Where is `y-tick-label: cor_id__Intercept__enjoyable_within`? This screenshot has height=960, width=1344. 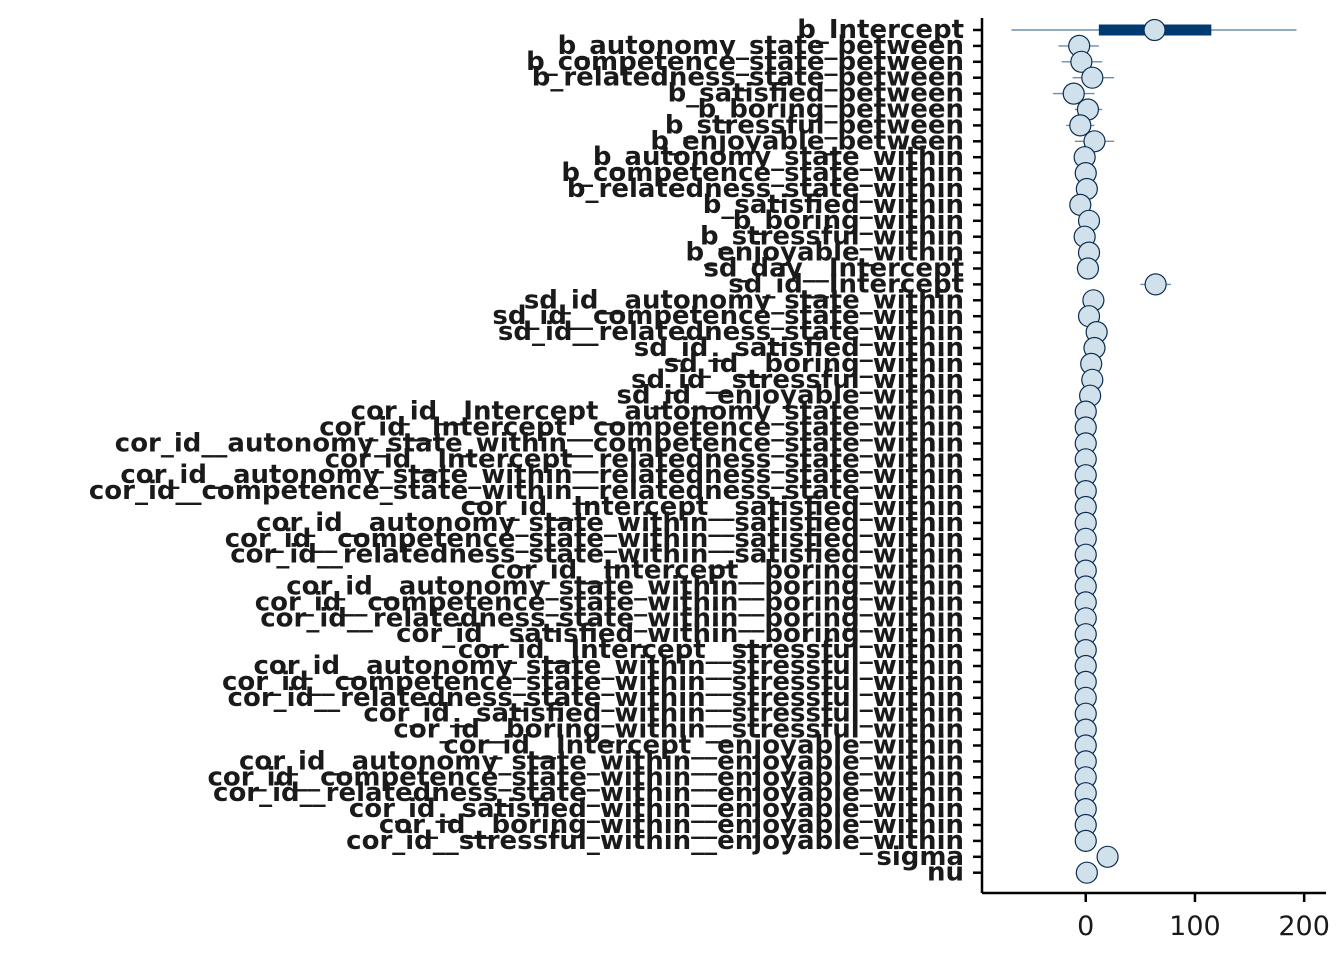 y-tick-label: cor_id__Intercept__enjoyable_within is located at coordinates (703, 746).